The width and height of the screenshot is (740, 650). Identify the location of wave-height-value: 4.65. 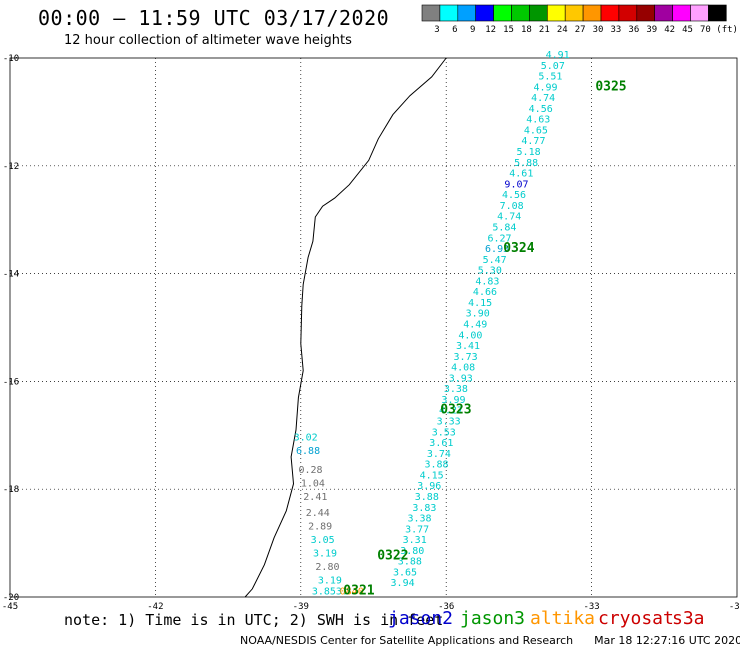
(536, 130).